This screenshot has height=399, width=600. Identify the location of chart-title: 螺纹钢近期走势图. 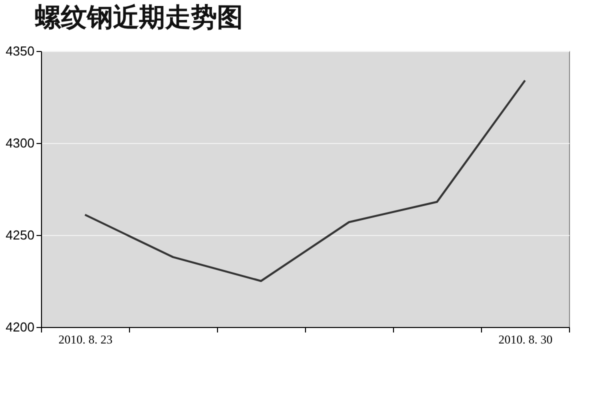
(139, 18).